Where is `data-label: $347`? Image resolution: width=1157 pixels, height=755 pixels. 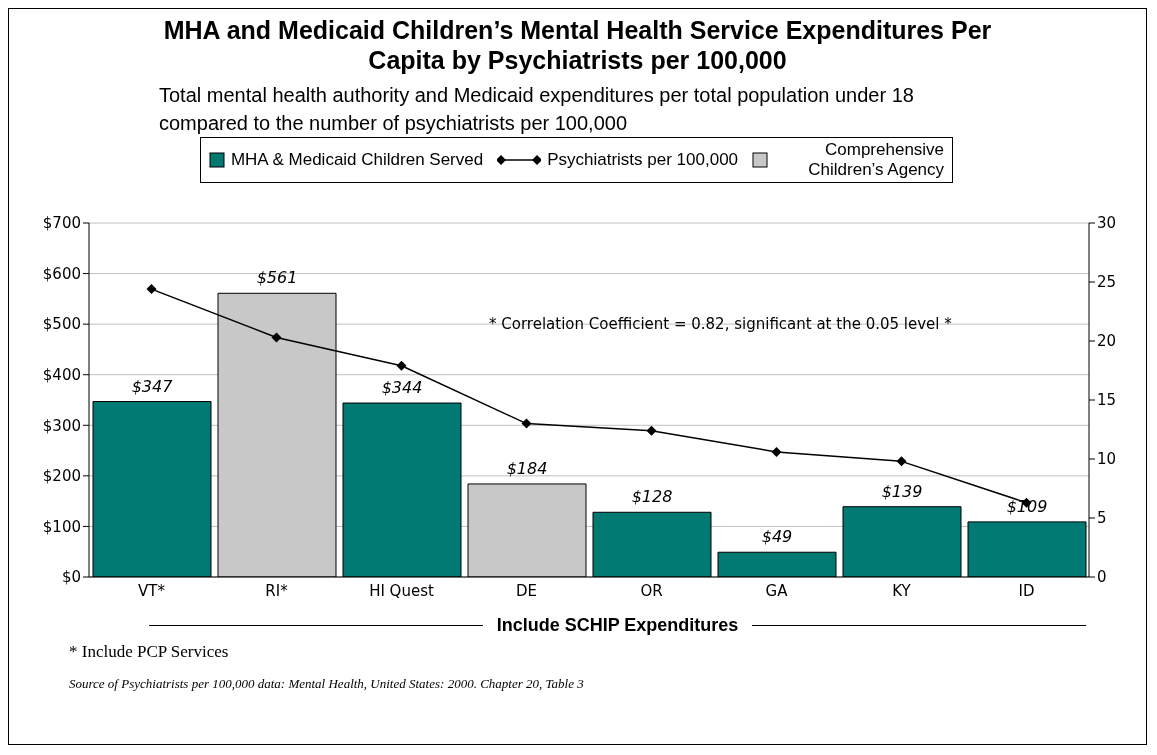
data-label: $347 is located at coordinates (152, 386).